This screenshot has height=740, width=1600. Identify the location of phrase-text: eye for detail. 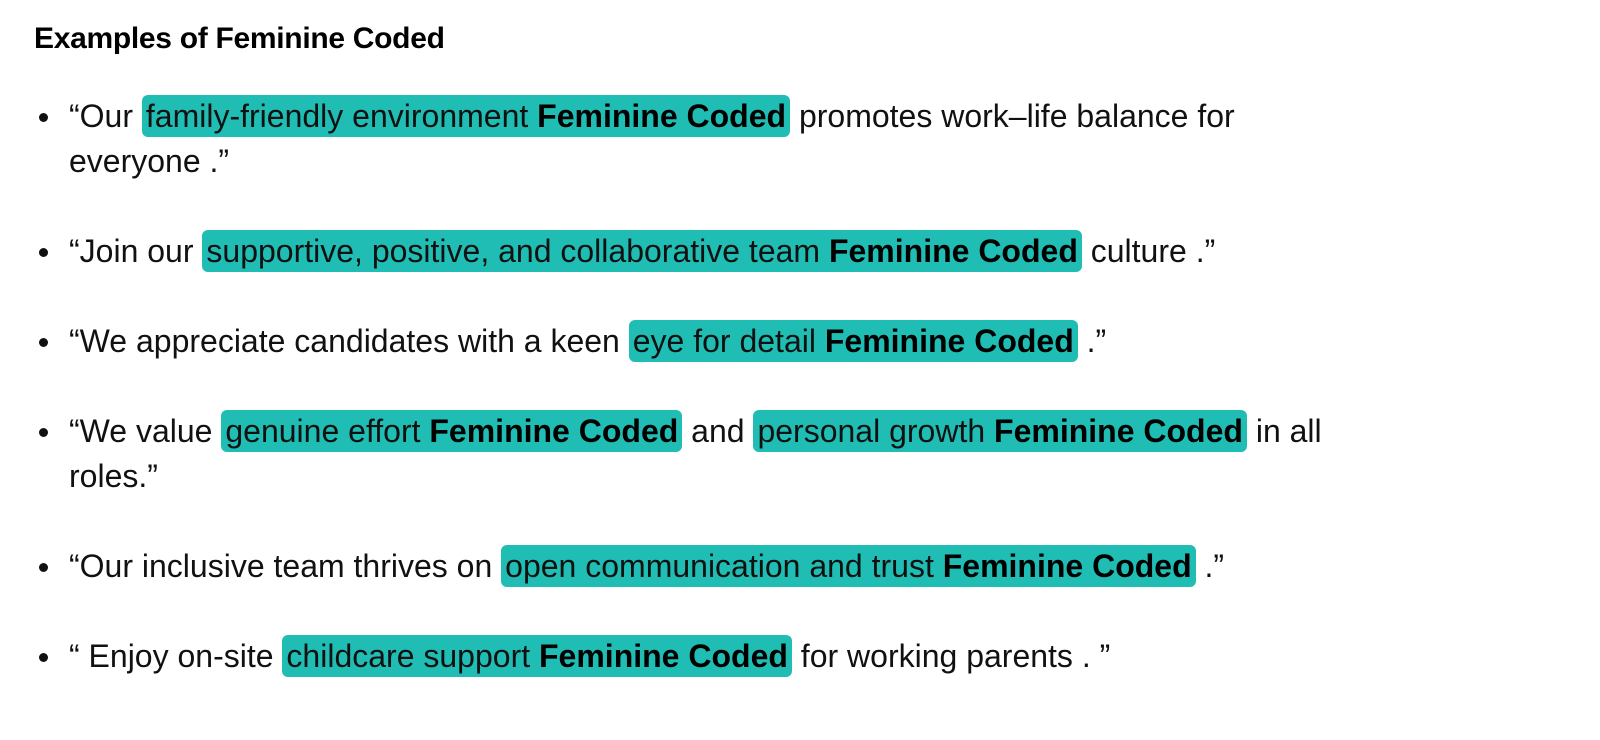
(728, 341).